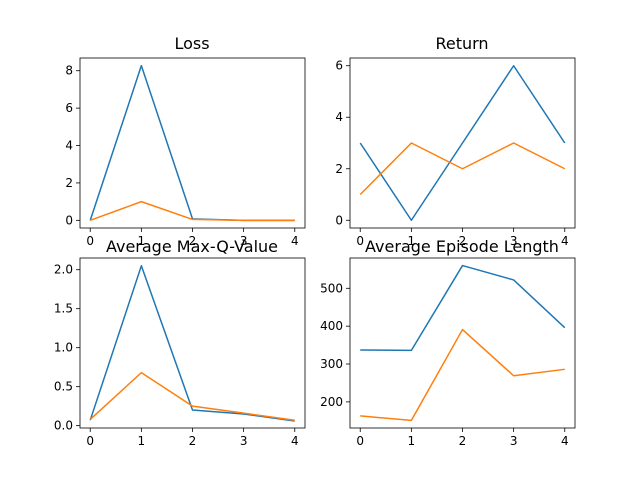 This screenshot has width=640, height=480. I want to click on y-tick-label: 1.5, so click(63, 309).